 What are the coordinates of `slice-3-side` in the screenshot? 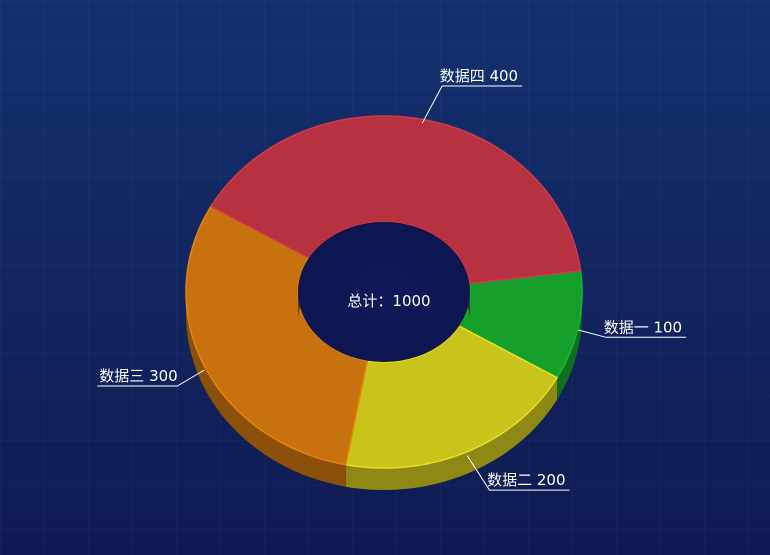 It's located at (266, 389).